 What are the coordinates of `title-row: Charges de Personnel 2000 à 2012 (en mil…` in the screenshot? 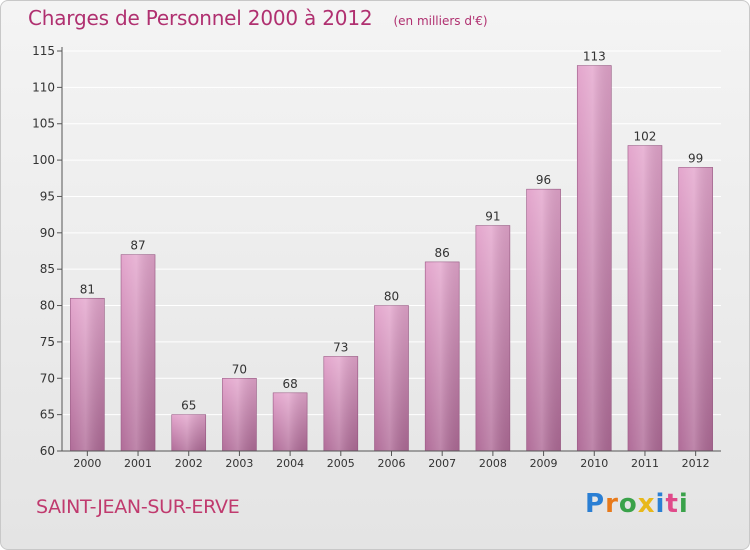 It's located at (258, 18).